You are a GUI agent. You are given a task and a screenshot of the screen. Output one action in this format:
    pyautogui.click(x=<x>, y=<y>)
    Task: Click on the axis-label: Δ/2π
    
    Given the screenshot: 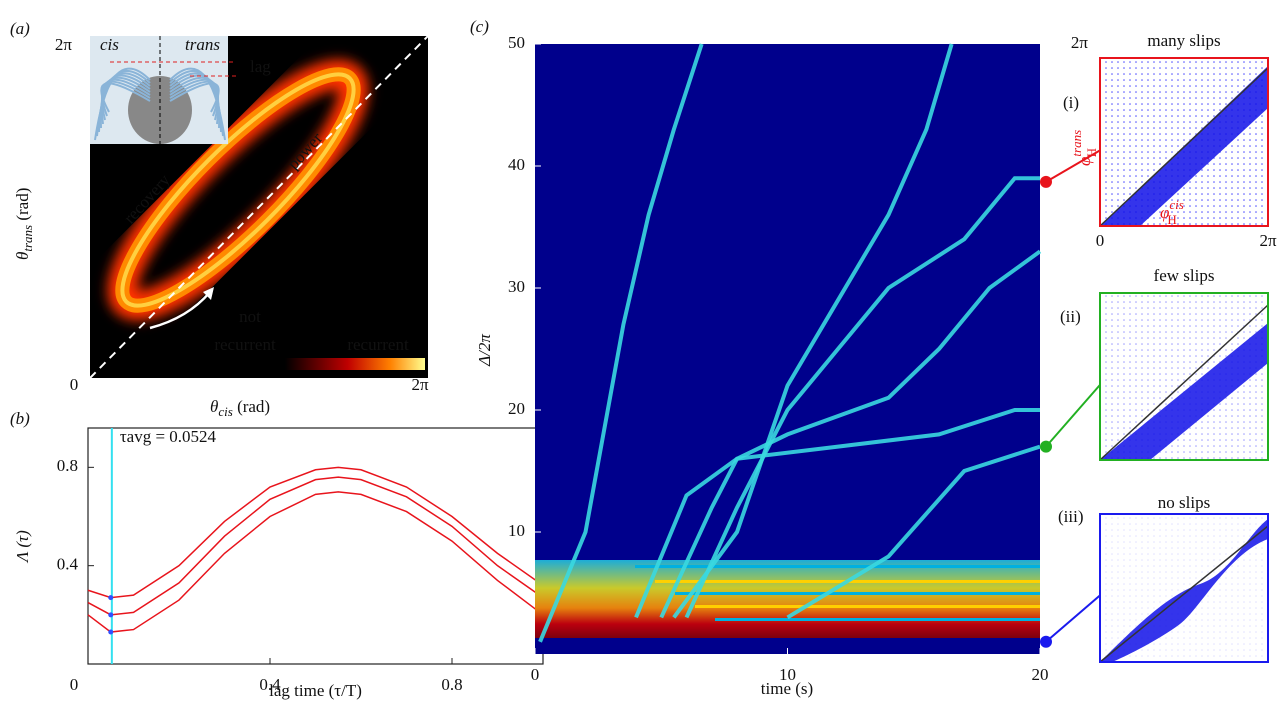 What is the action you would take?
    pyautogui.click(x=484, y=350)
    